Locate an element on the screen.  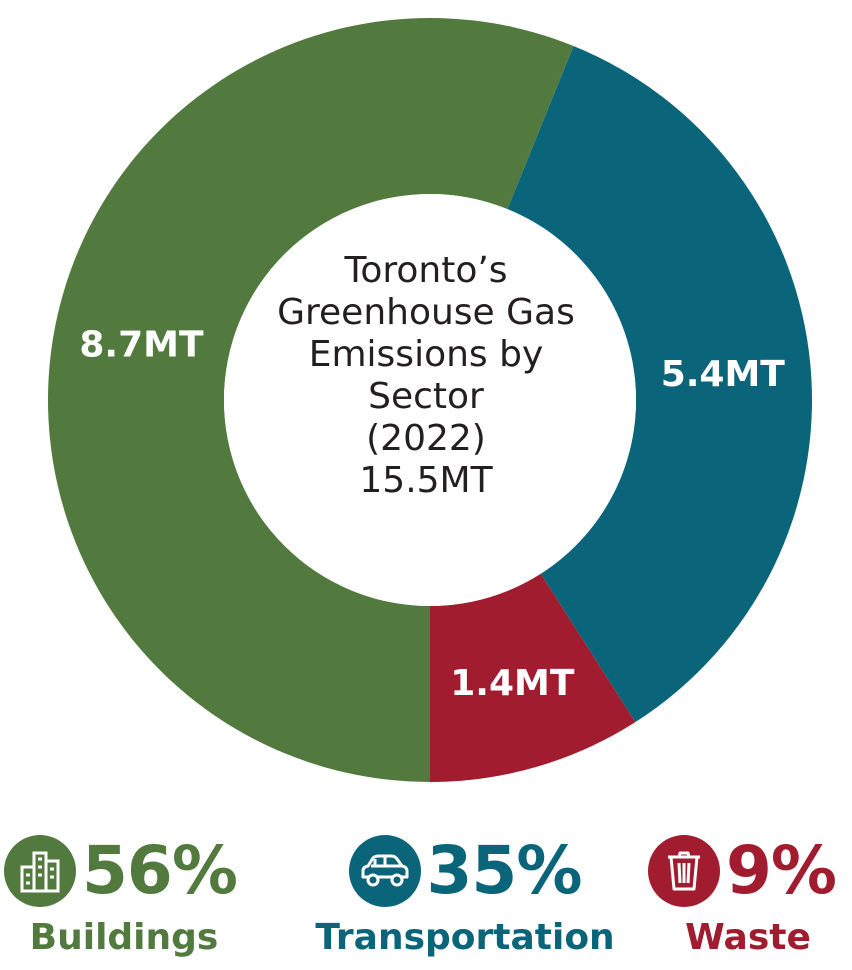
buildings-percent: 56% is located at coordinates (160, 870).